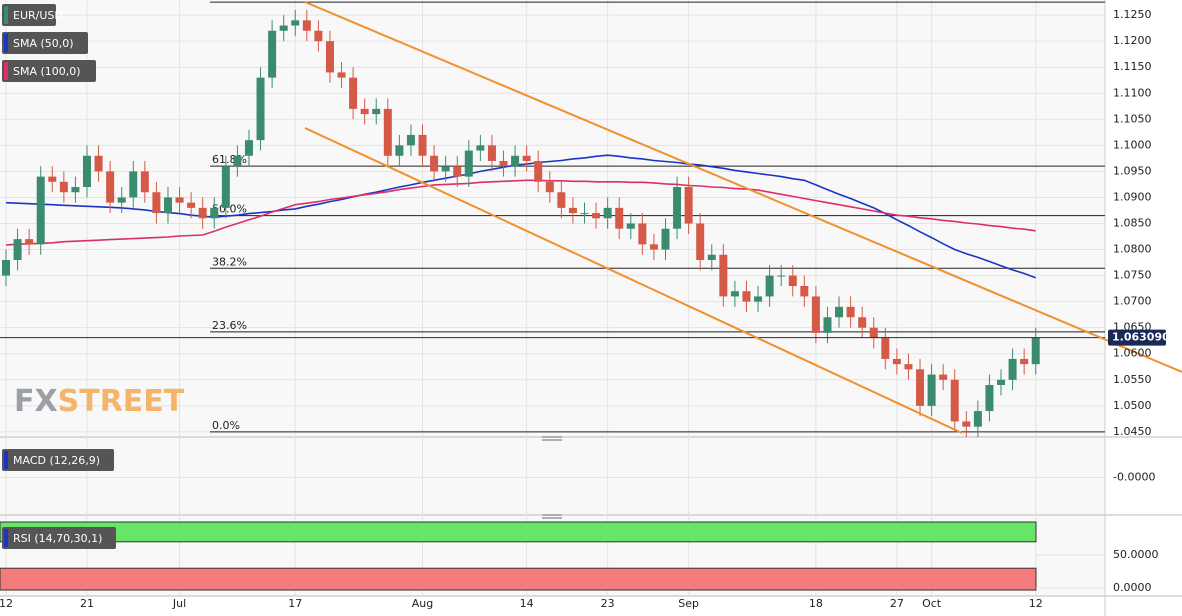 This screenshot has width=1182, height=616. I want to click on y-tick-label: 1.0550, so click(1132, 379).